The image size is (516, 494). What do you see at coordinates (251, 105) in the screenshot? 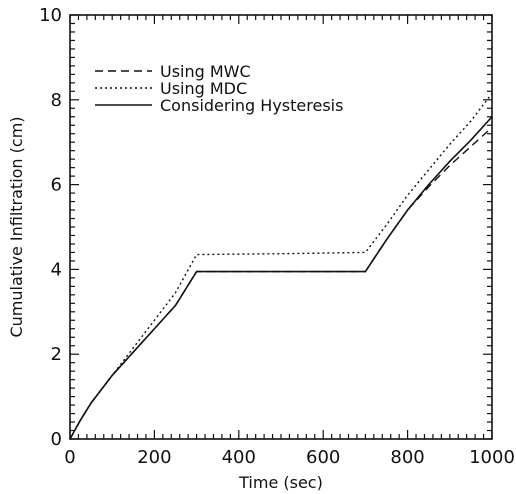
I see `legend-label: Considering Hysteresis` at bounding box center [251, 105].